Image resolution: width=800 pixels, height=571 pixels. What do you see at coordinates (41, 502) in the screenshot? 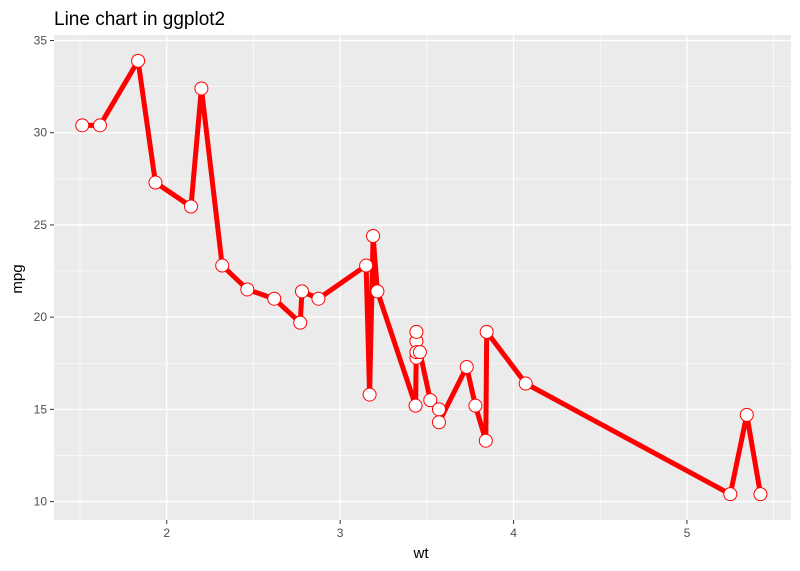
I see `y-tick-label: 10` at bounding box center [41, 502].